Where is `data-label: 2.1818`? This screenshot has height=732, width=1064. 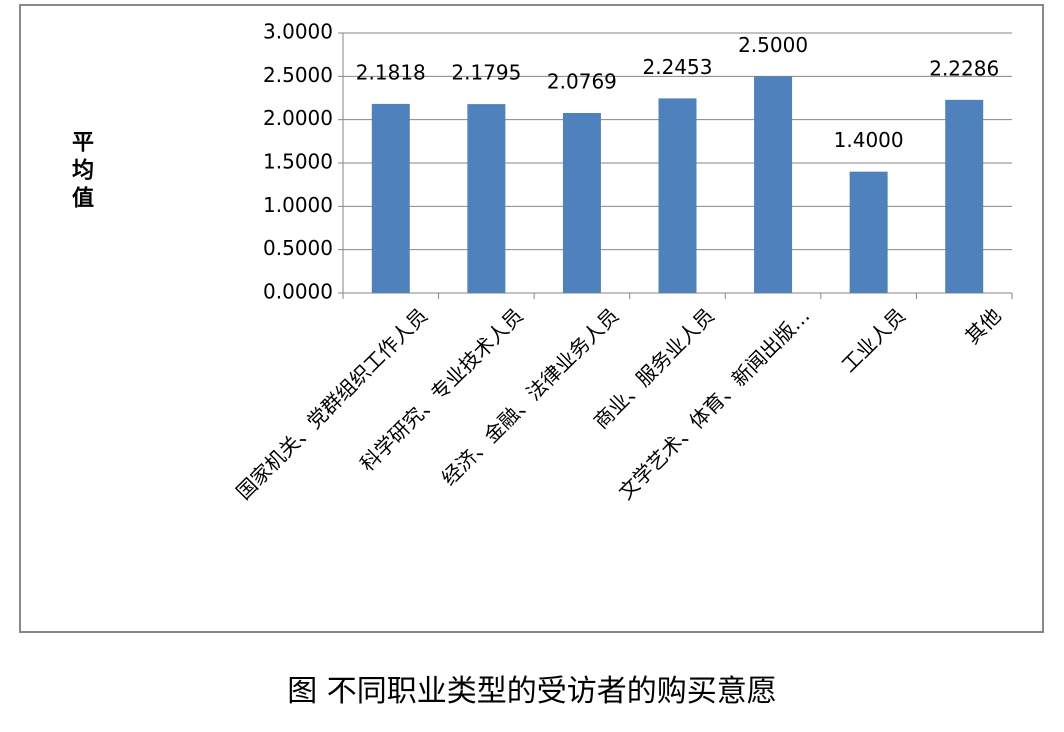 data-label: 2.1818 is located at coordinates (391, 72).